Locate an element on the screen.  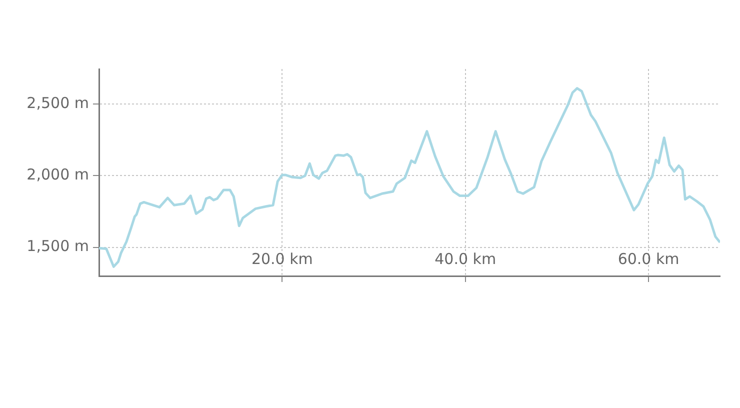
x-tick-label: 60.0 km is located at coordinates (649, 259).